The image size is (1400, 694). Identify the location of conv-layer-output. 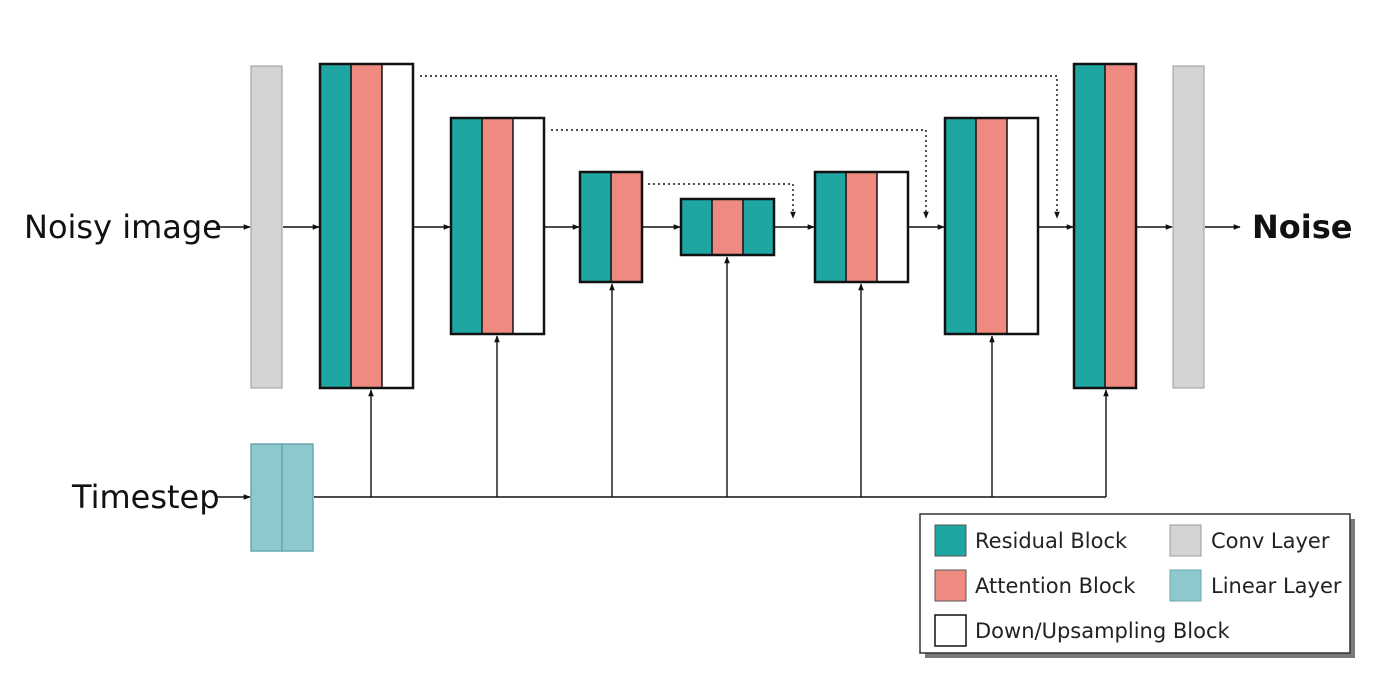
(1188, 227).